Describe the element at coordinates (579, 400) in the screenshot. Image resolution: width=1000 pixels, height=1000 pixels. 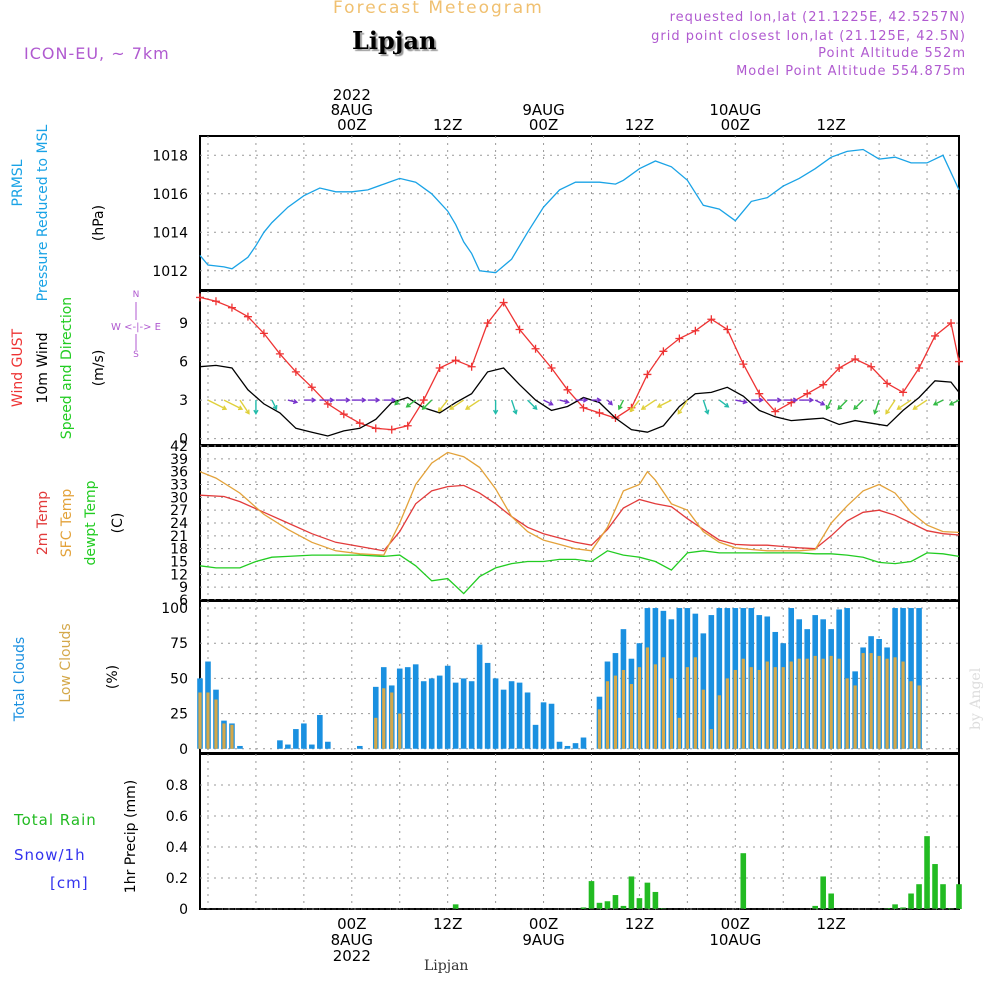
I see `wind-series-wind` at that location.